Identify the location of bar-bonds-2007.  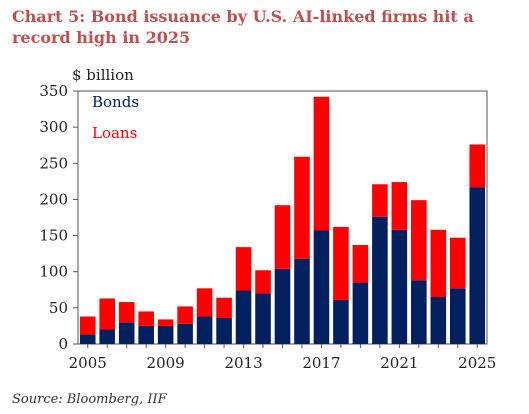
(126, 333).